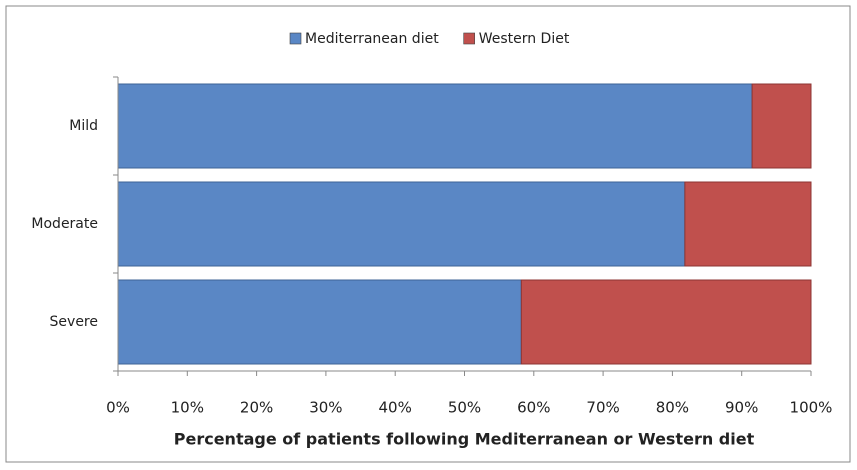 The width and height of the screenshot is (857, 470). Describe the element at coordinates (118, 408) in the screenshot. I see `x-tick-label: 0%` at that location.